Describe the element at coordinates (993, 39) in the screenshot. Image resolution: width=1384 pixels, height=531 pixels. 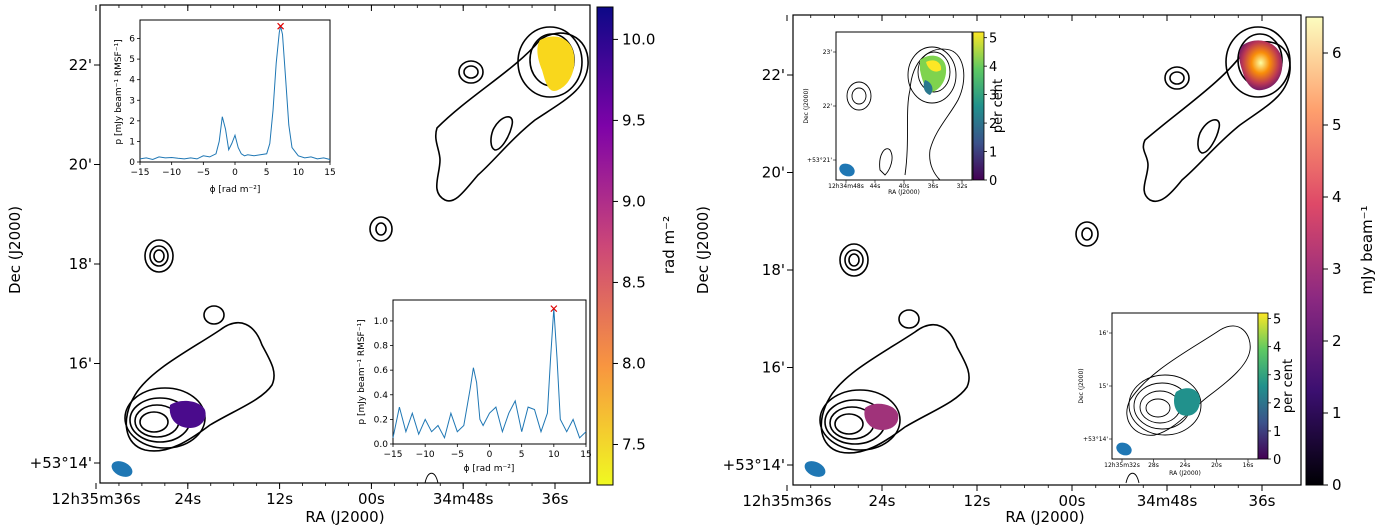
I see `inset-colorbar-tick-label: 5` at that location.